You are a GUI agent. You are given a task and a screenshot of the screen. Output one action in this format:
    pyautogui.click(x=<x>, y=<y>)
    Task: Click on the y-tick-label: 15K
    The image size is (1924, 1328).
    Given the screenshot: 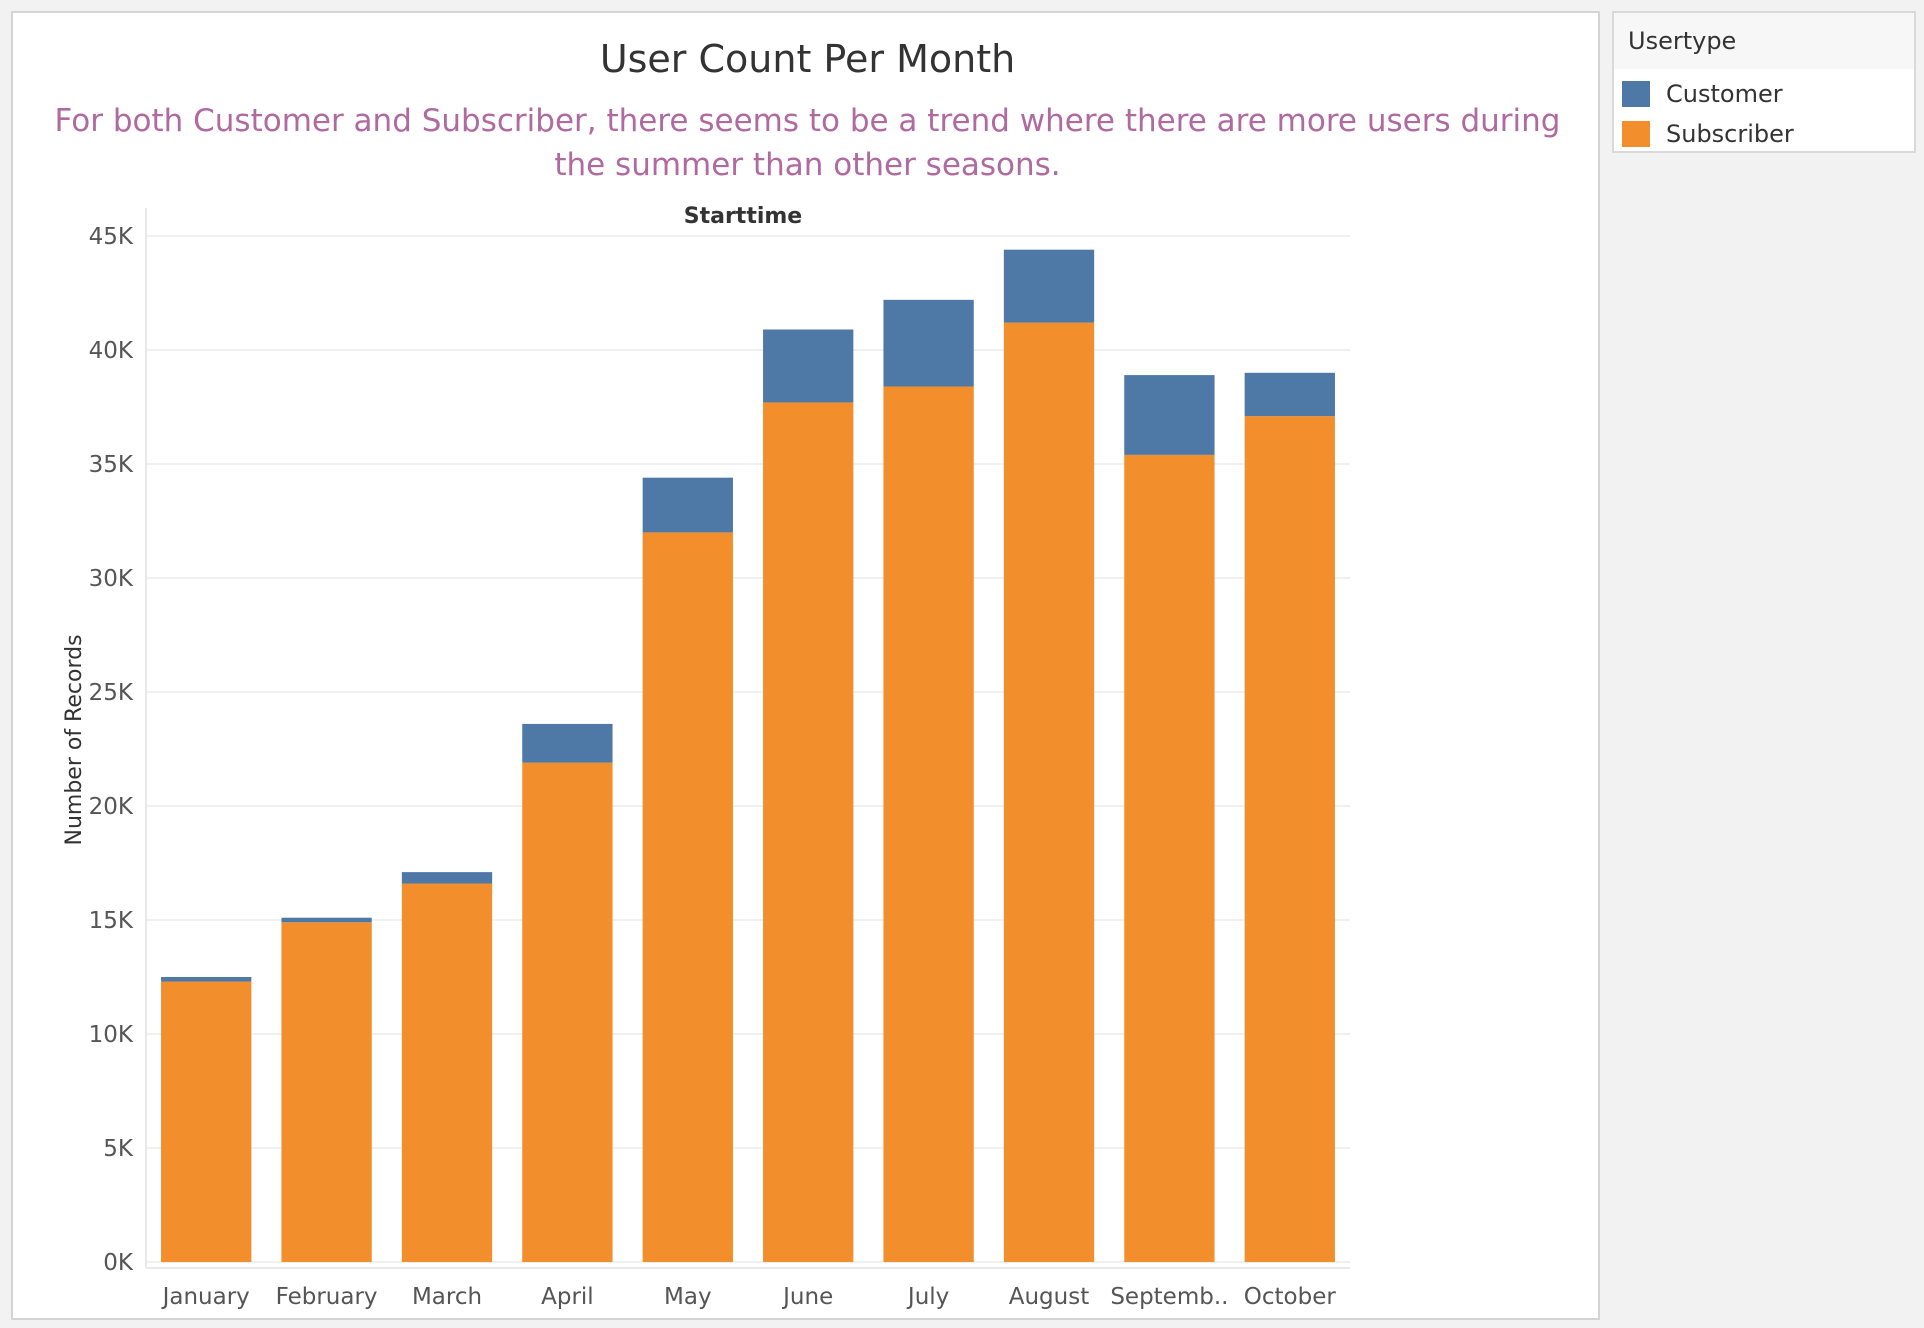 What is the action you would take?
    pyautogui.click(x=111, y=921)
    